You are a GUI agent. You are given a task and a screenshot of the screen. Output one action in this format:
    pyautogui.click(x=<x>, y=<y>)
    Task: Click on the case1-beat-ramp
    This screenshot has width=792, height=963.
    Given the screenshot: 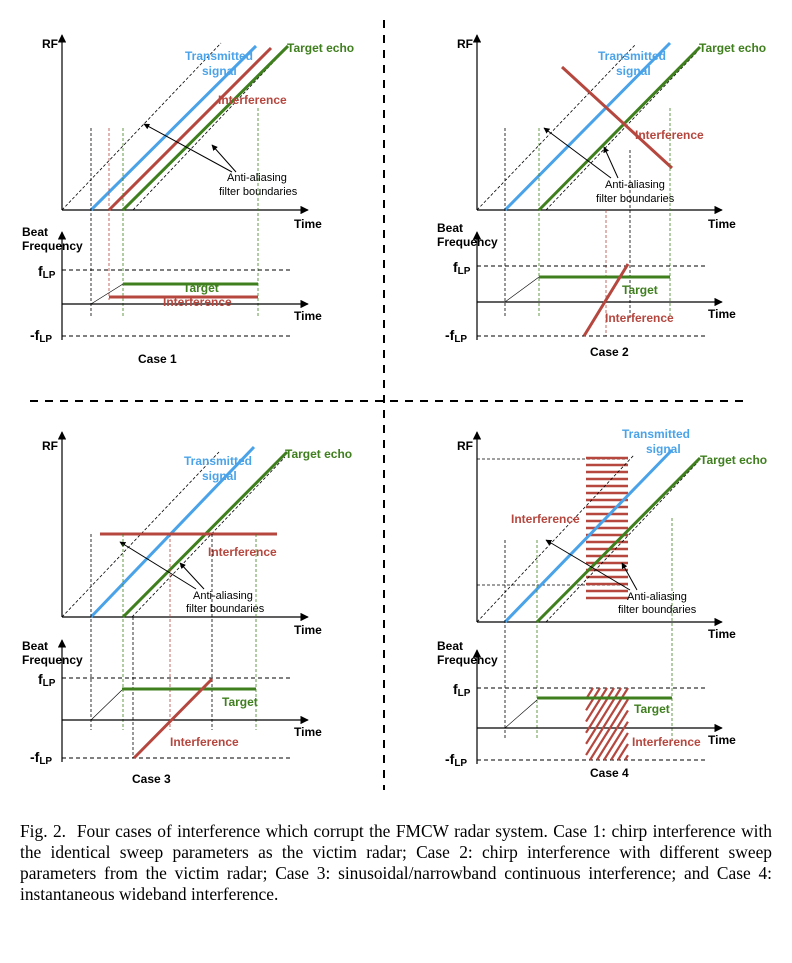 What is the action you would take?
    pyautogui.click(x=107, y=294)
    